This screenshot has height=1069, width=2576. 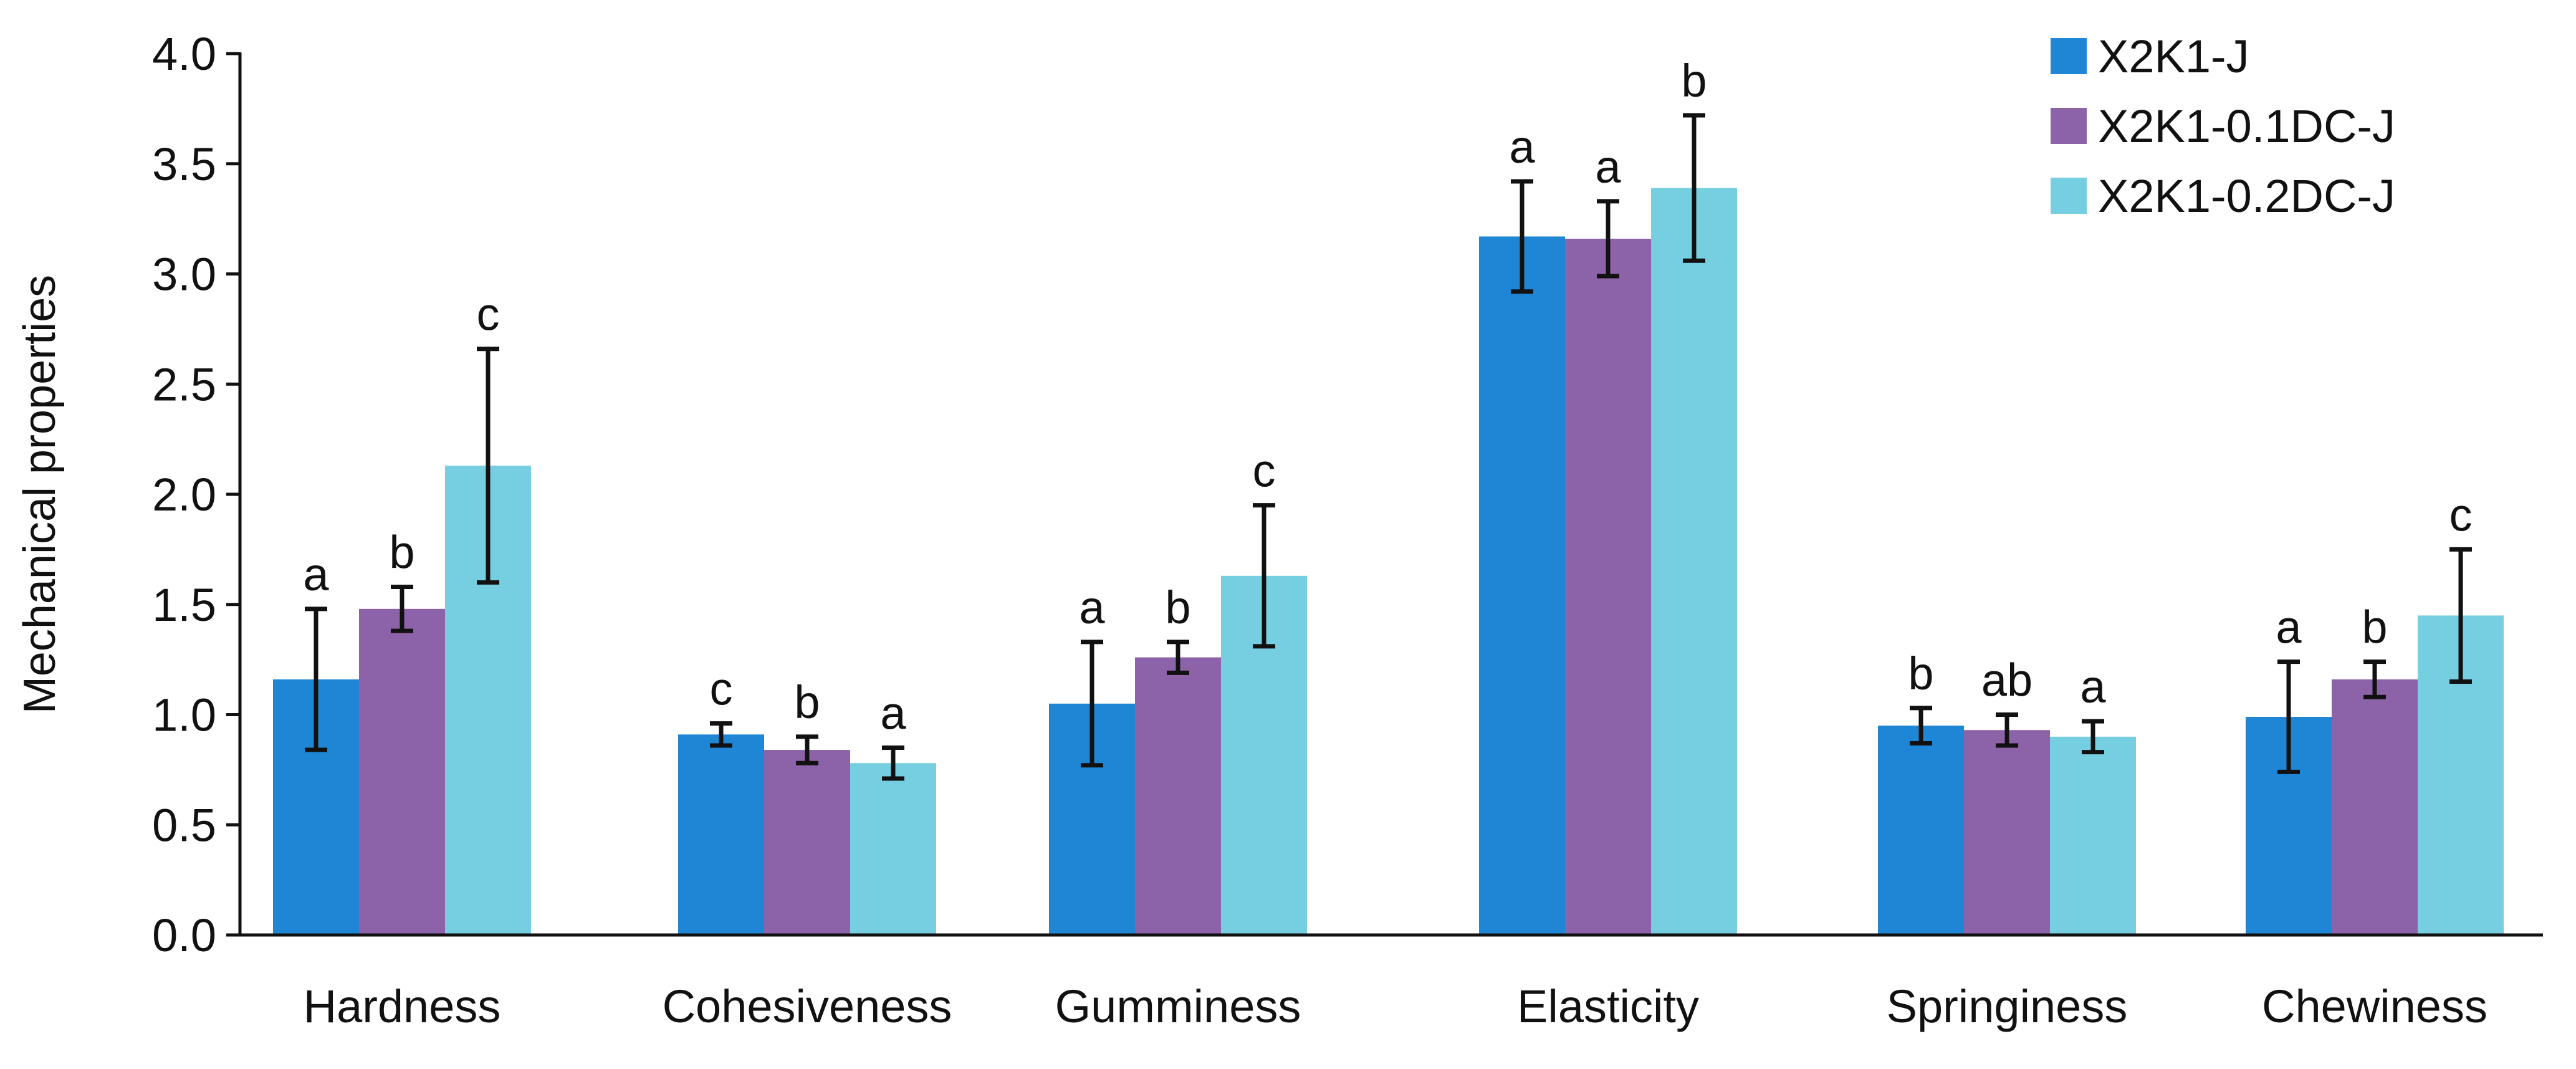 What do you see at coordinates (2374, 1006) in the screenshot?
I see `x-category-label: Chewiness` at bounding box center [2374, 1006].